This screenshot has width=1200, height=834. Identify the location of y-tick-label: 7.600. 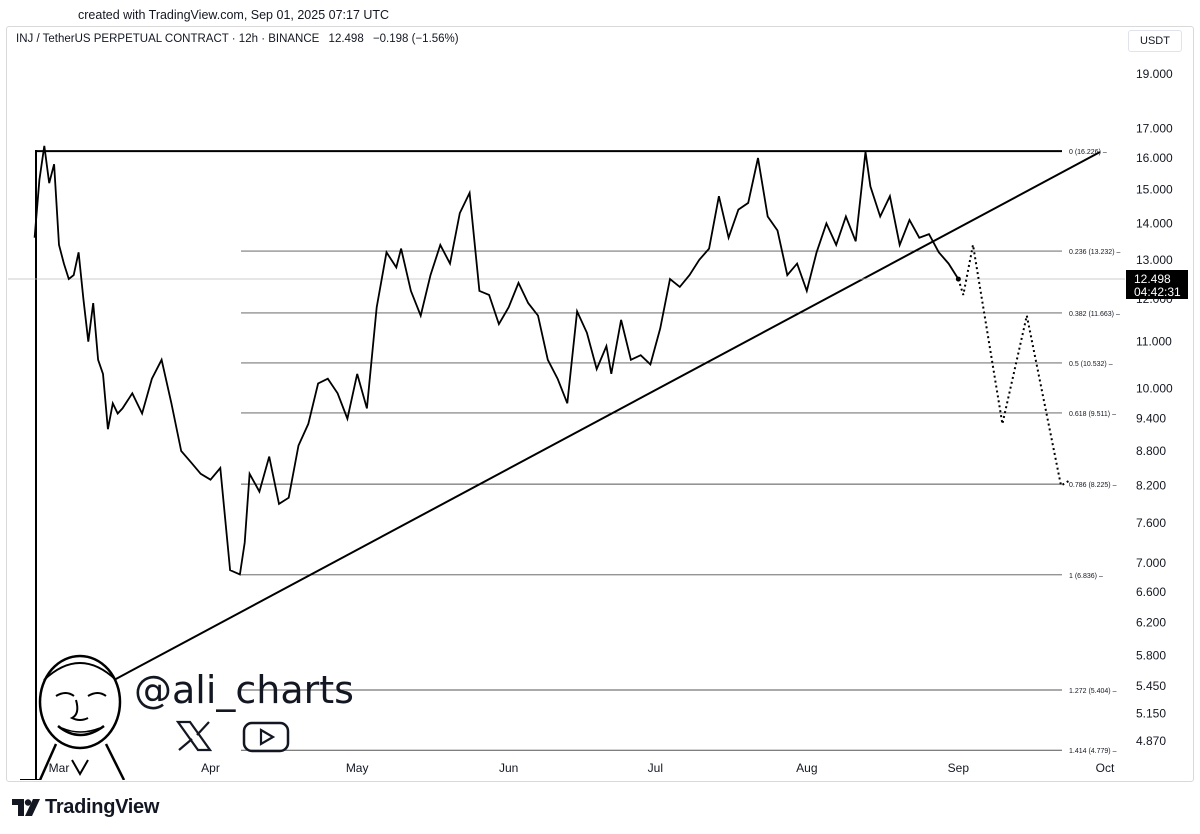
(1151, 523).